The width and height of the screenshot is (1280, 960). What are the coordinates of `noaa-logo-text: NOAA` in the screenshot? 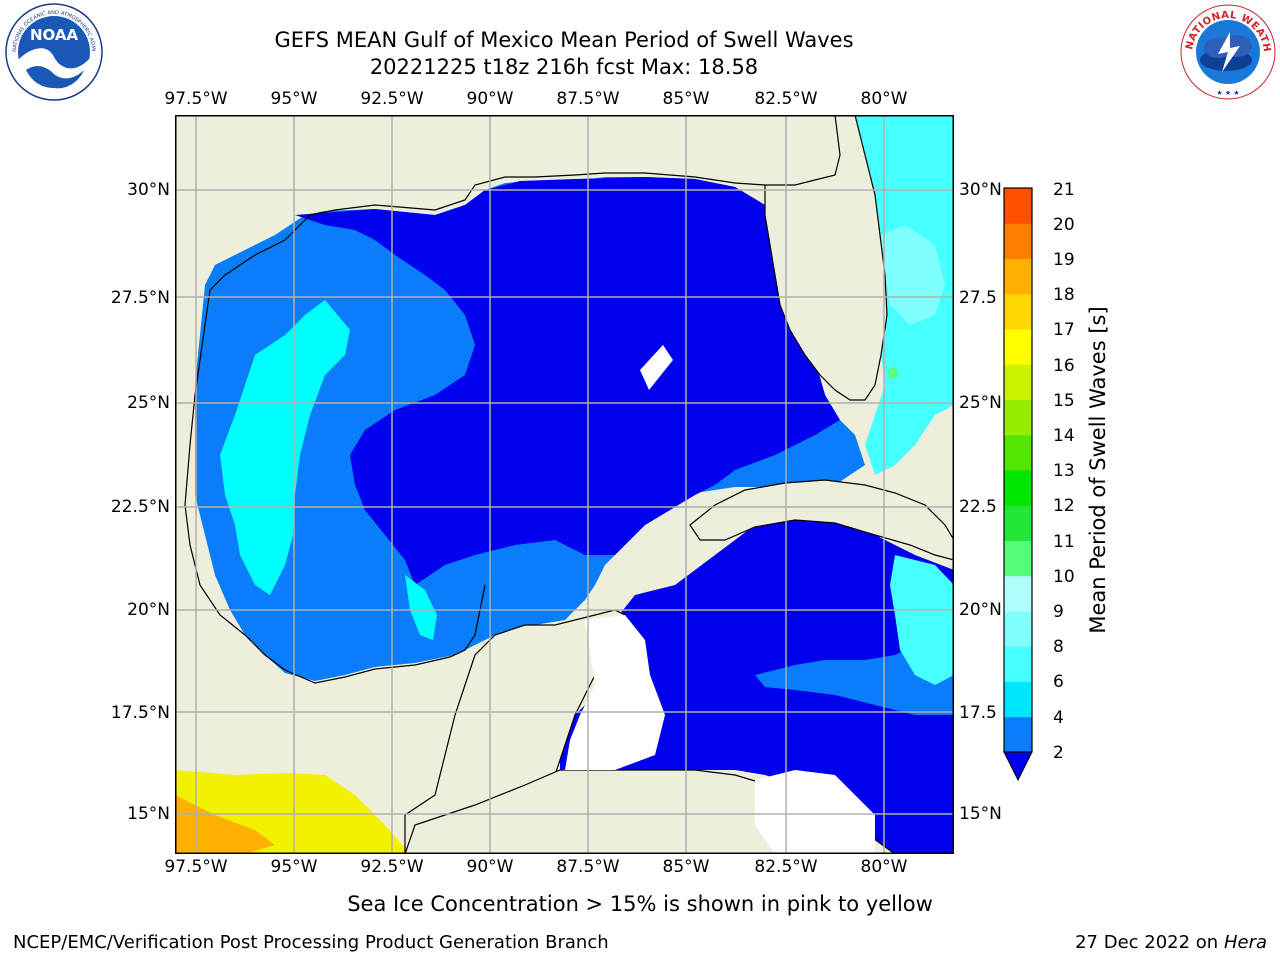 It's located at (54, 35).